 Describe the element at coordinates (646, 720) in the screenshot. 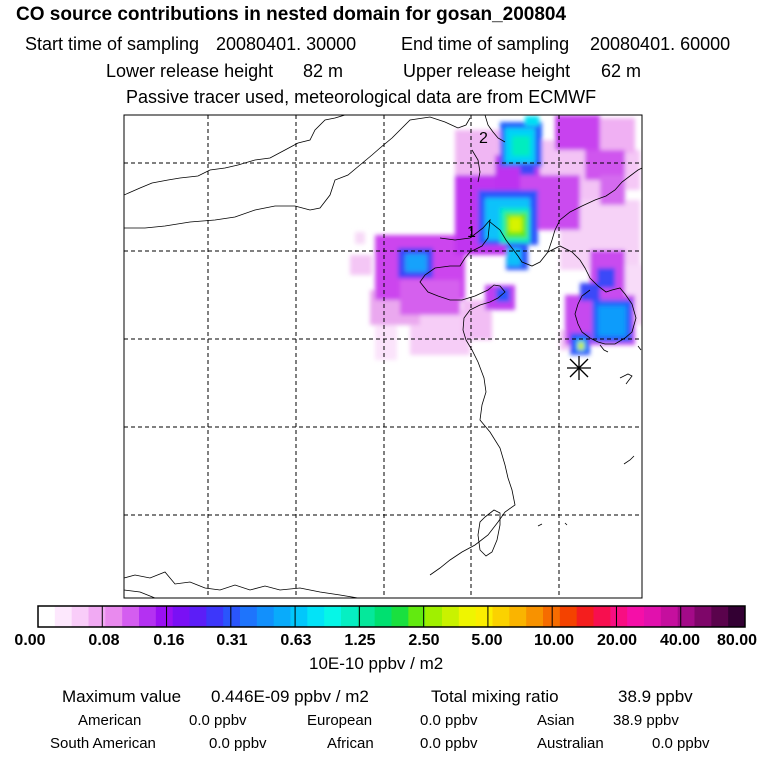

I see `region-value: 38.9 ppbv` at that location.